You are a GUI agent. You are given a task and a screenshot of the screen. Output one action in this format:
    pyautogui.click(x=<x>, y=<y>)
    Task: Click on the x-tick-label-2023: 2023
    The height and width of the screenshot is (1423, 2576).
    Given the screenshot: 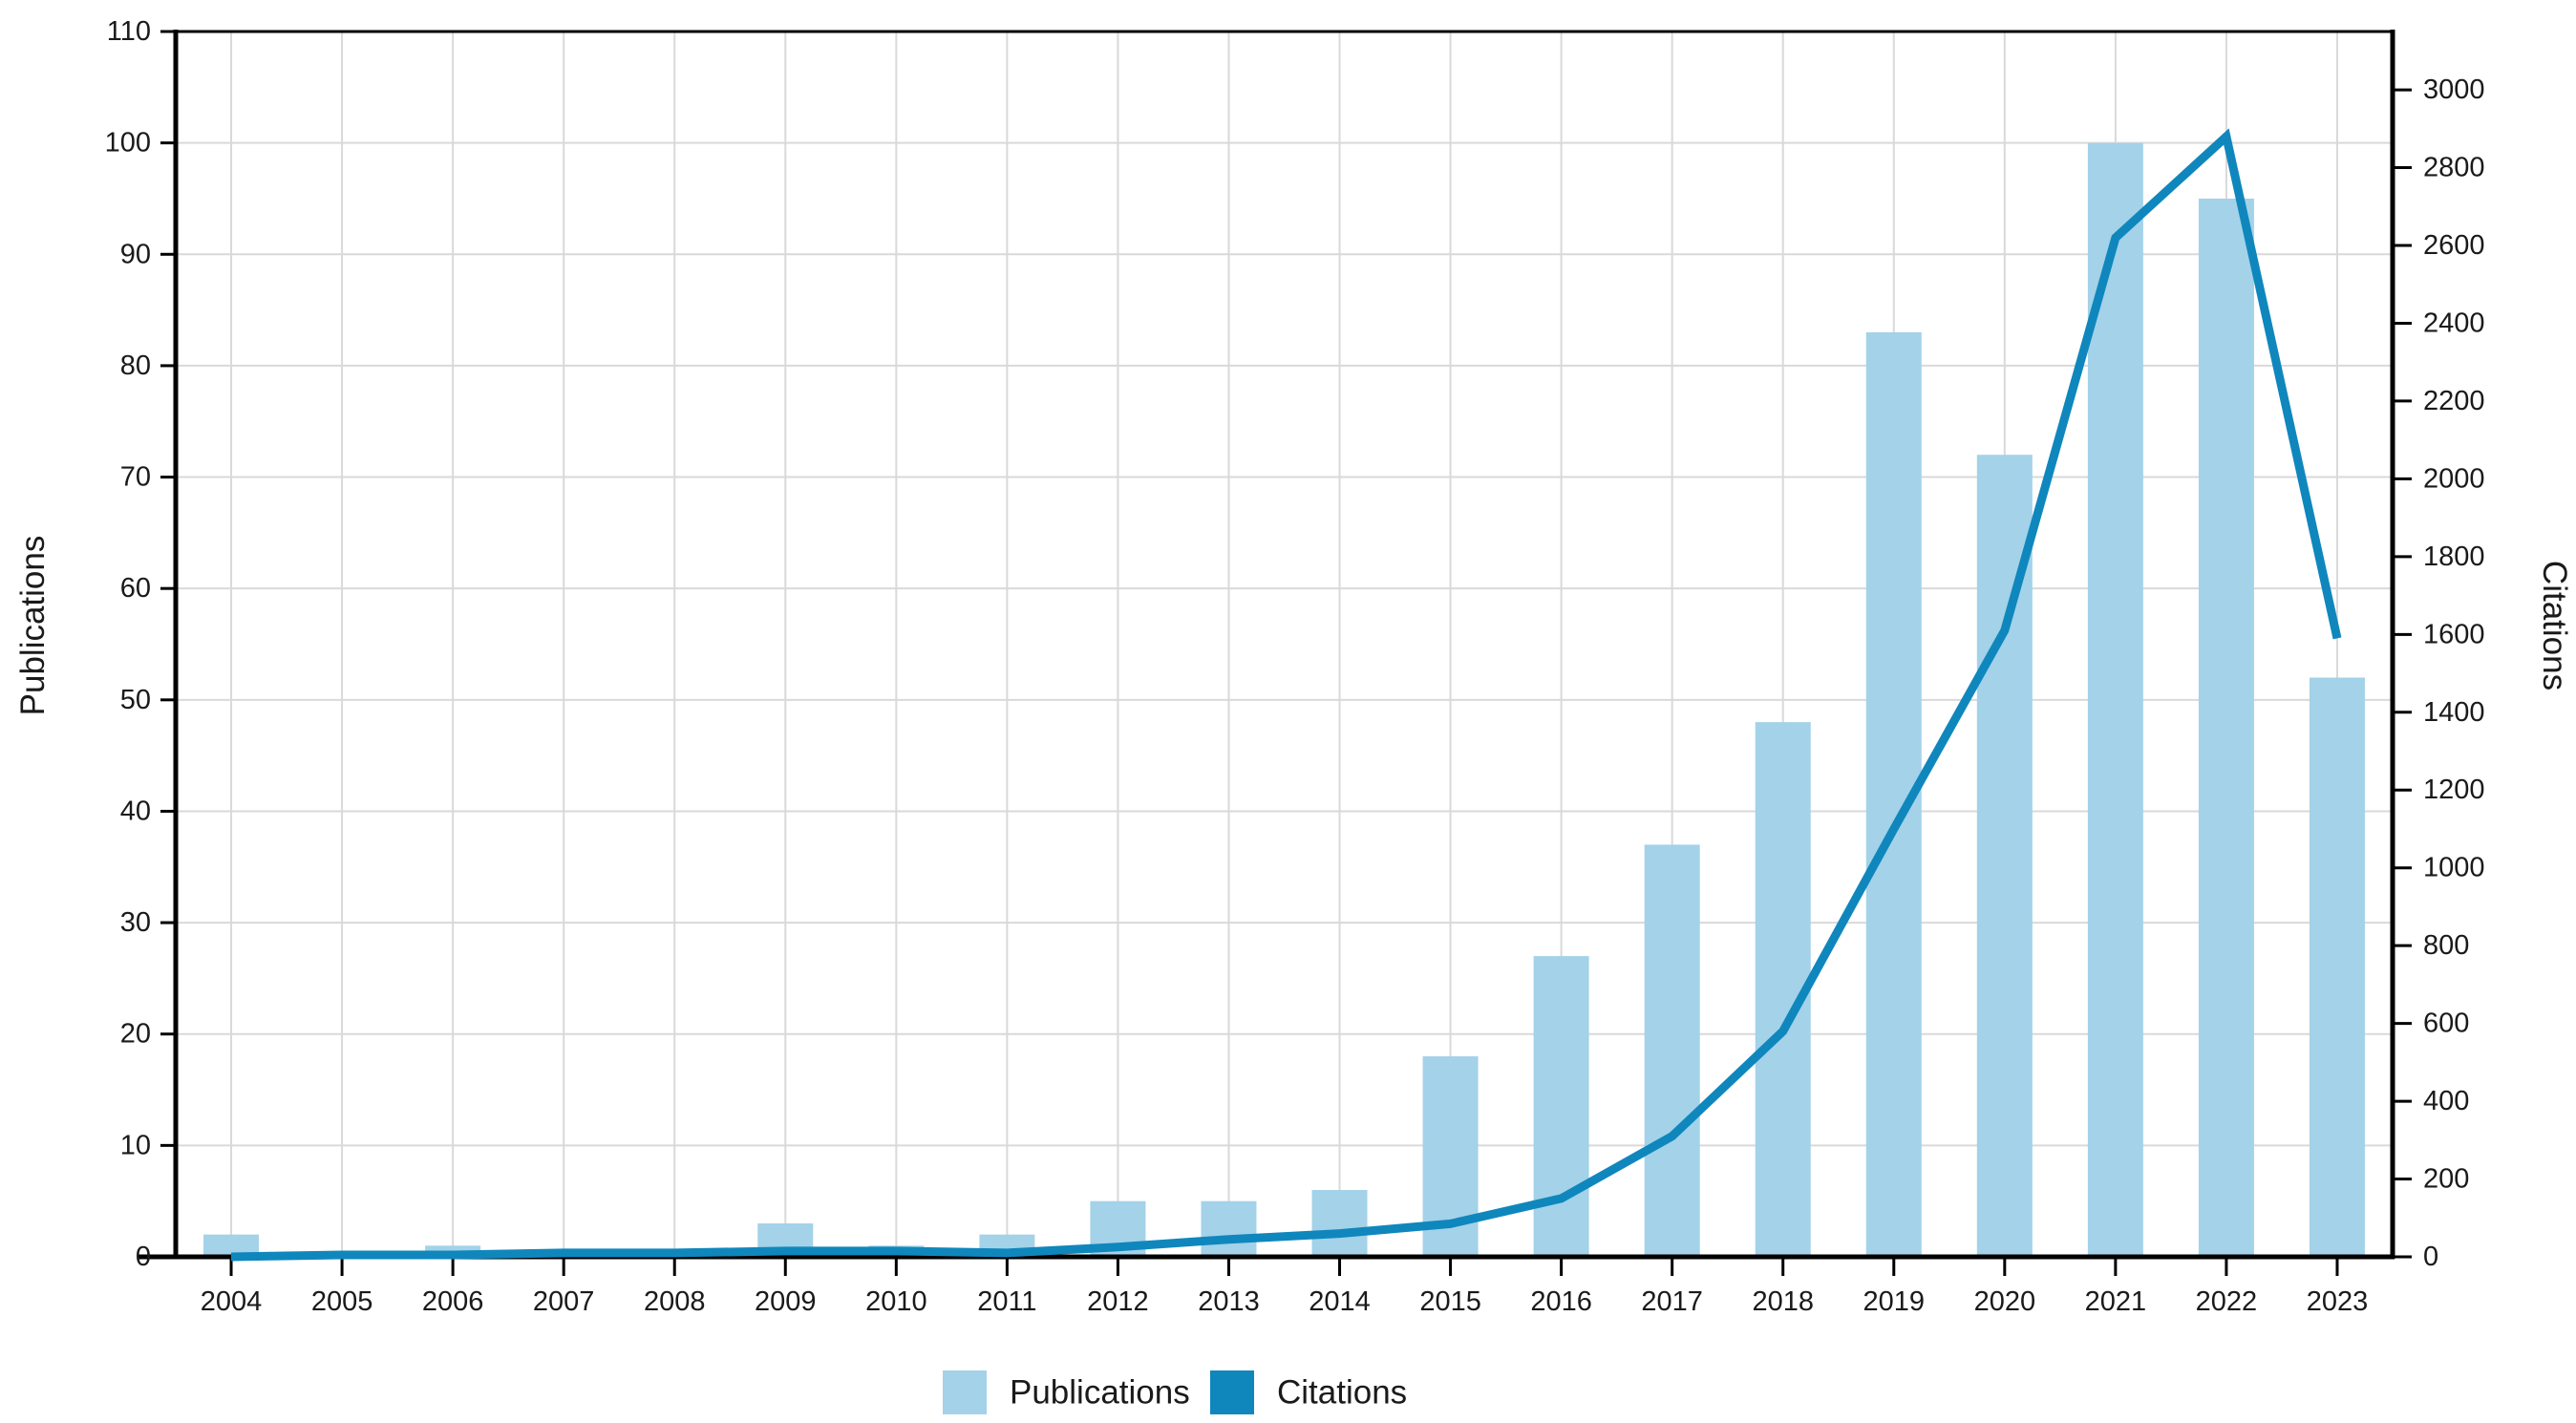 What is the action you would take?
    pyautogui.click(x=2338, y=1301)
    